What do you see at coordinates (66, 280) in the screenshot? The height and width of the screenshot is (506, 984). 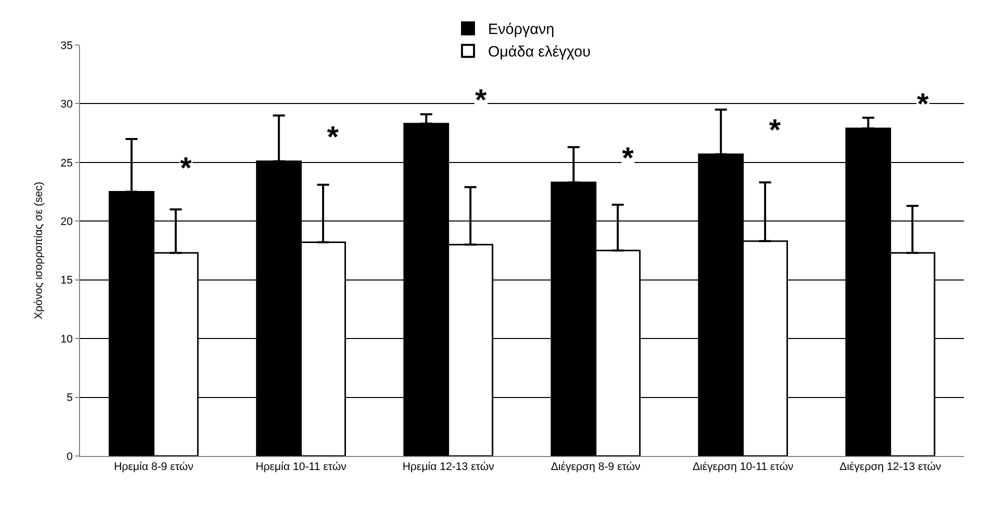 I see `y-tick-label: 15` at bounding box center [66, 280].